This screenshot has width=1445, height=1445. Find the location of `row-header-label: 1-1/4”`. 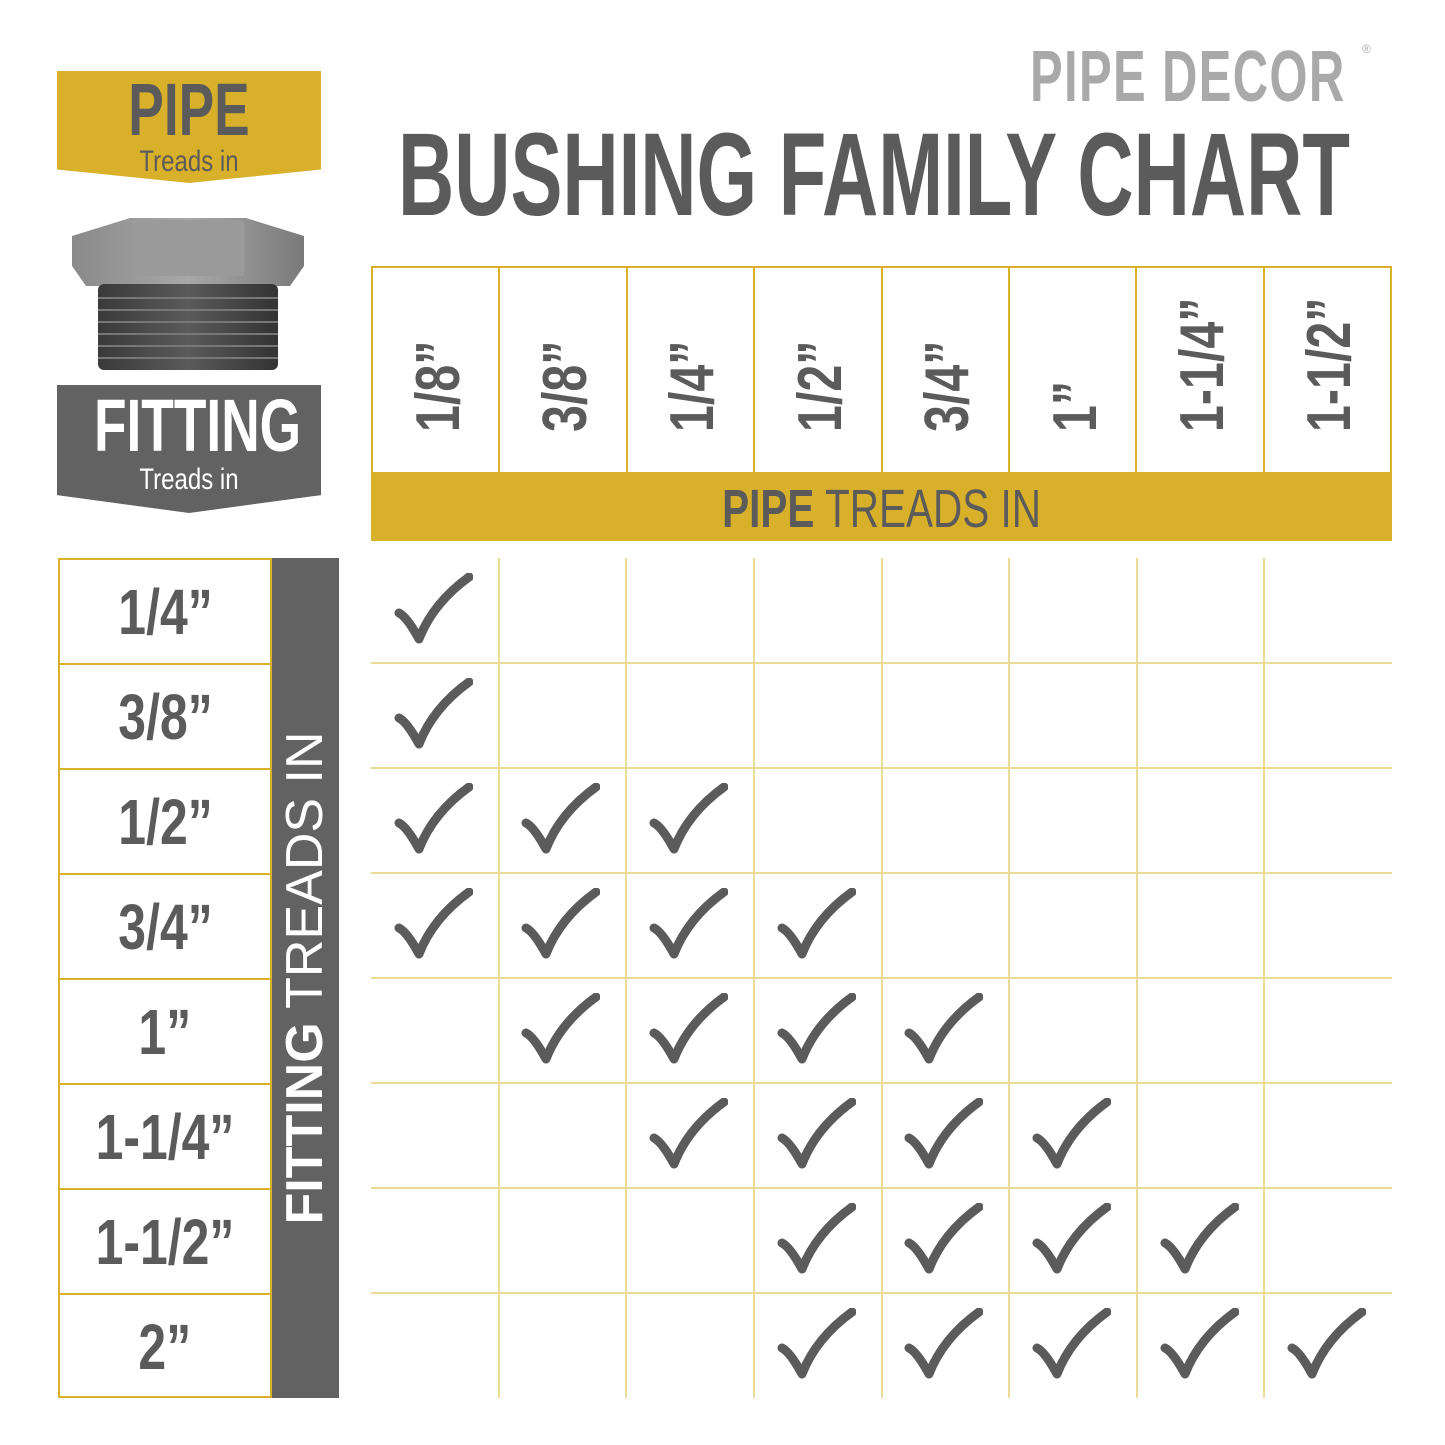

row-header-label: 1-1/4” is located at coordinates (165, 1137).